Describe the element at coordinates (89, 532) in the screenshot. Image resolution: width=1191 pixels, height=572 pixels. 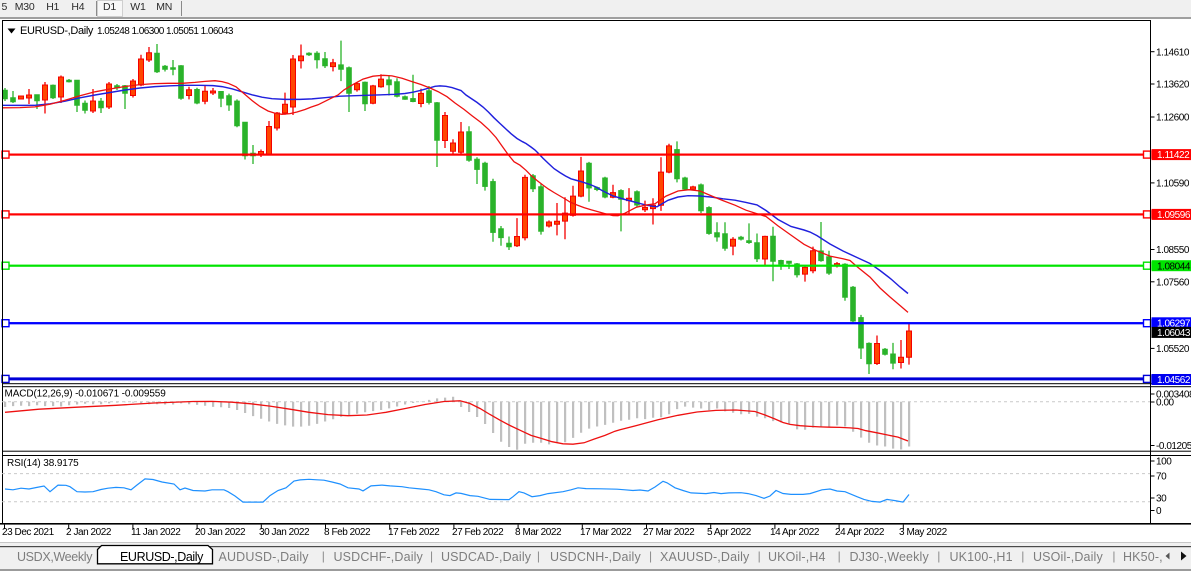
I see `svg-text: 2 Jan 2022` at that location.